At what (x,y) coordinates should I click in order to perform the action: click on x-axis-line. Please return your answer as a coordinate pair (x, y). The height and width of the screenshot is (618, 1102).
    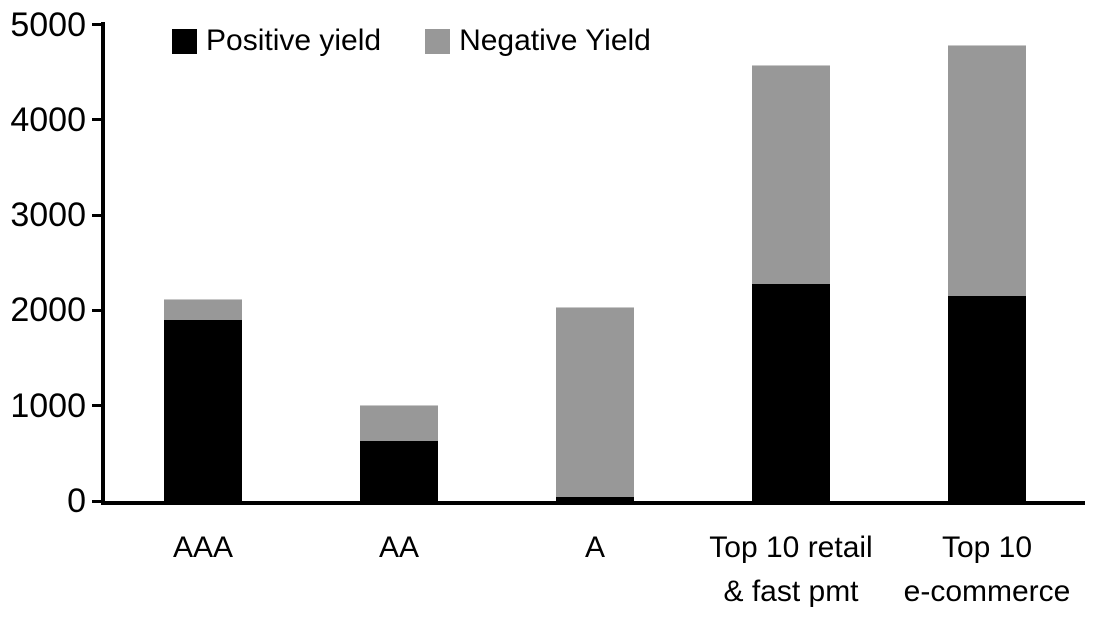
    Looking at the image, I should click on (593, 503).